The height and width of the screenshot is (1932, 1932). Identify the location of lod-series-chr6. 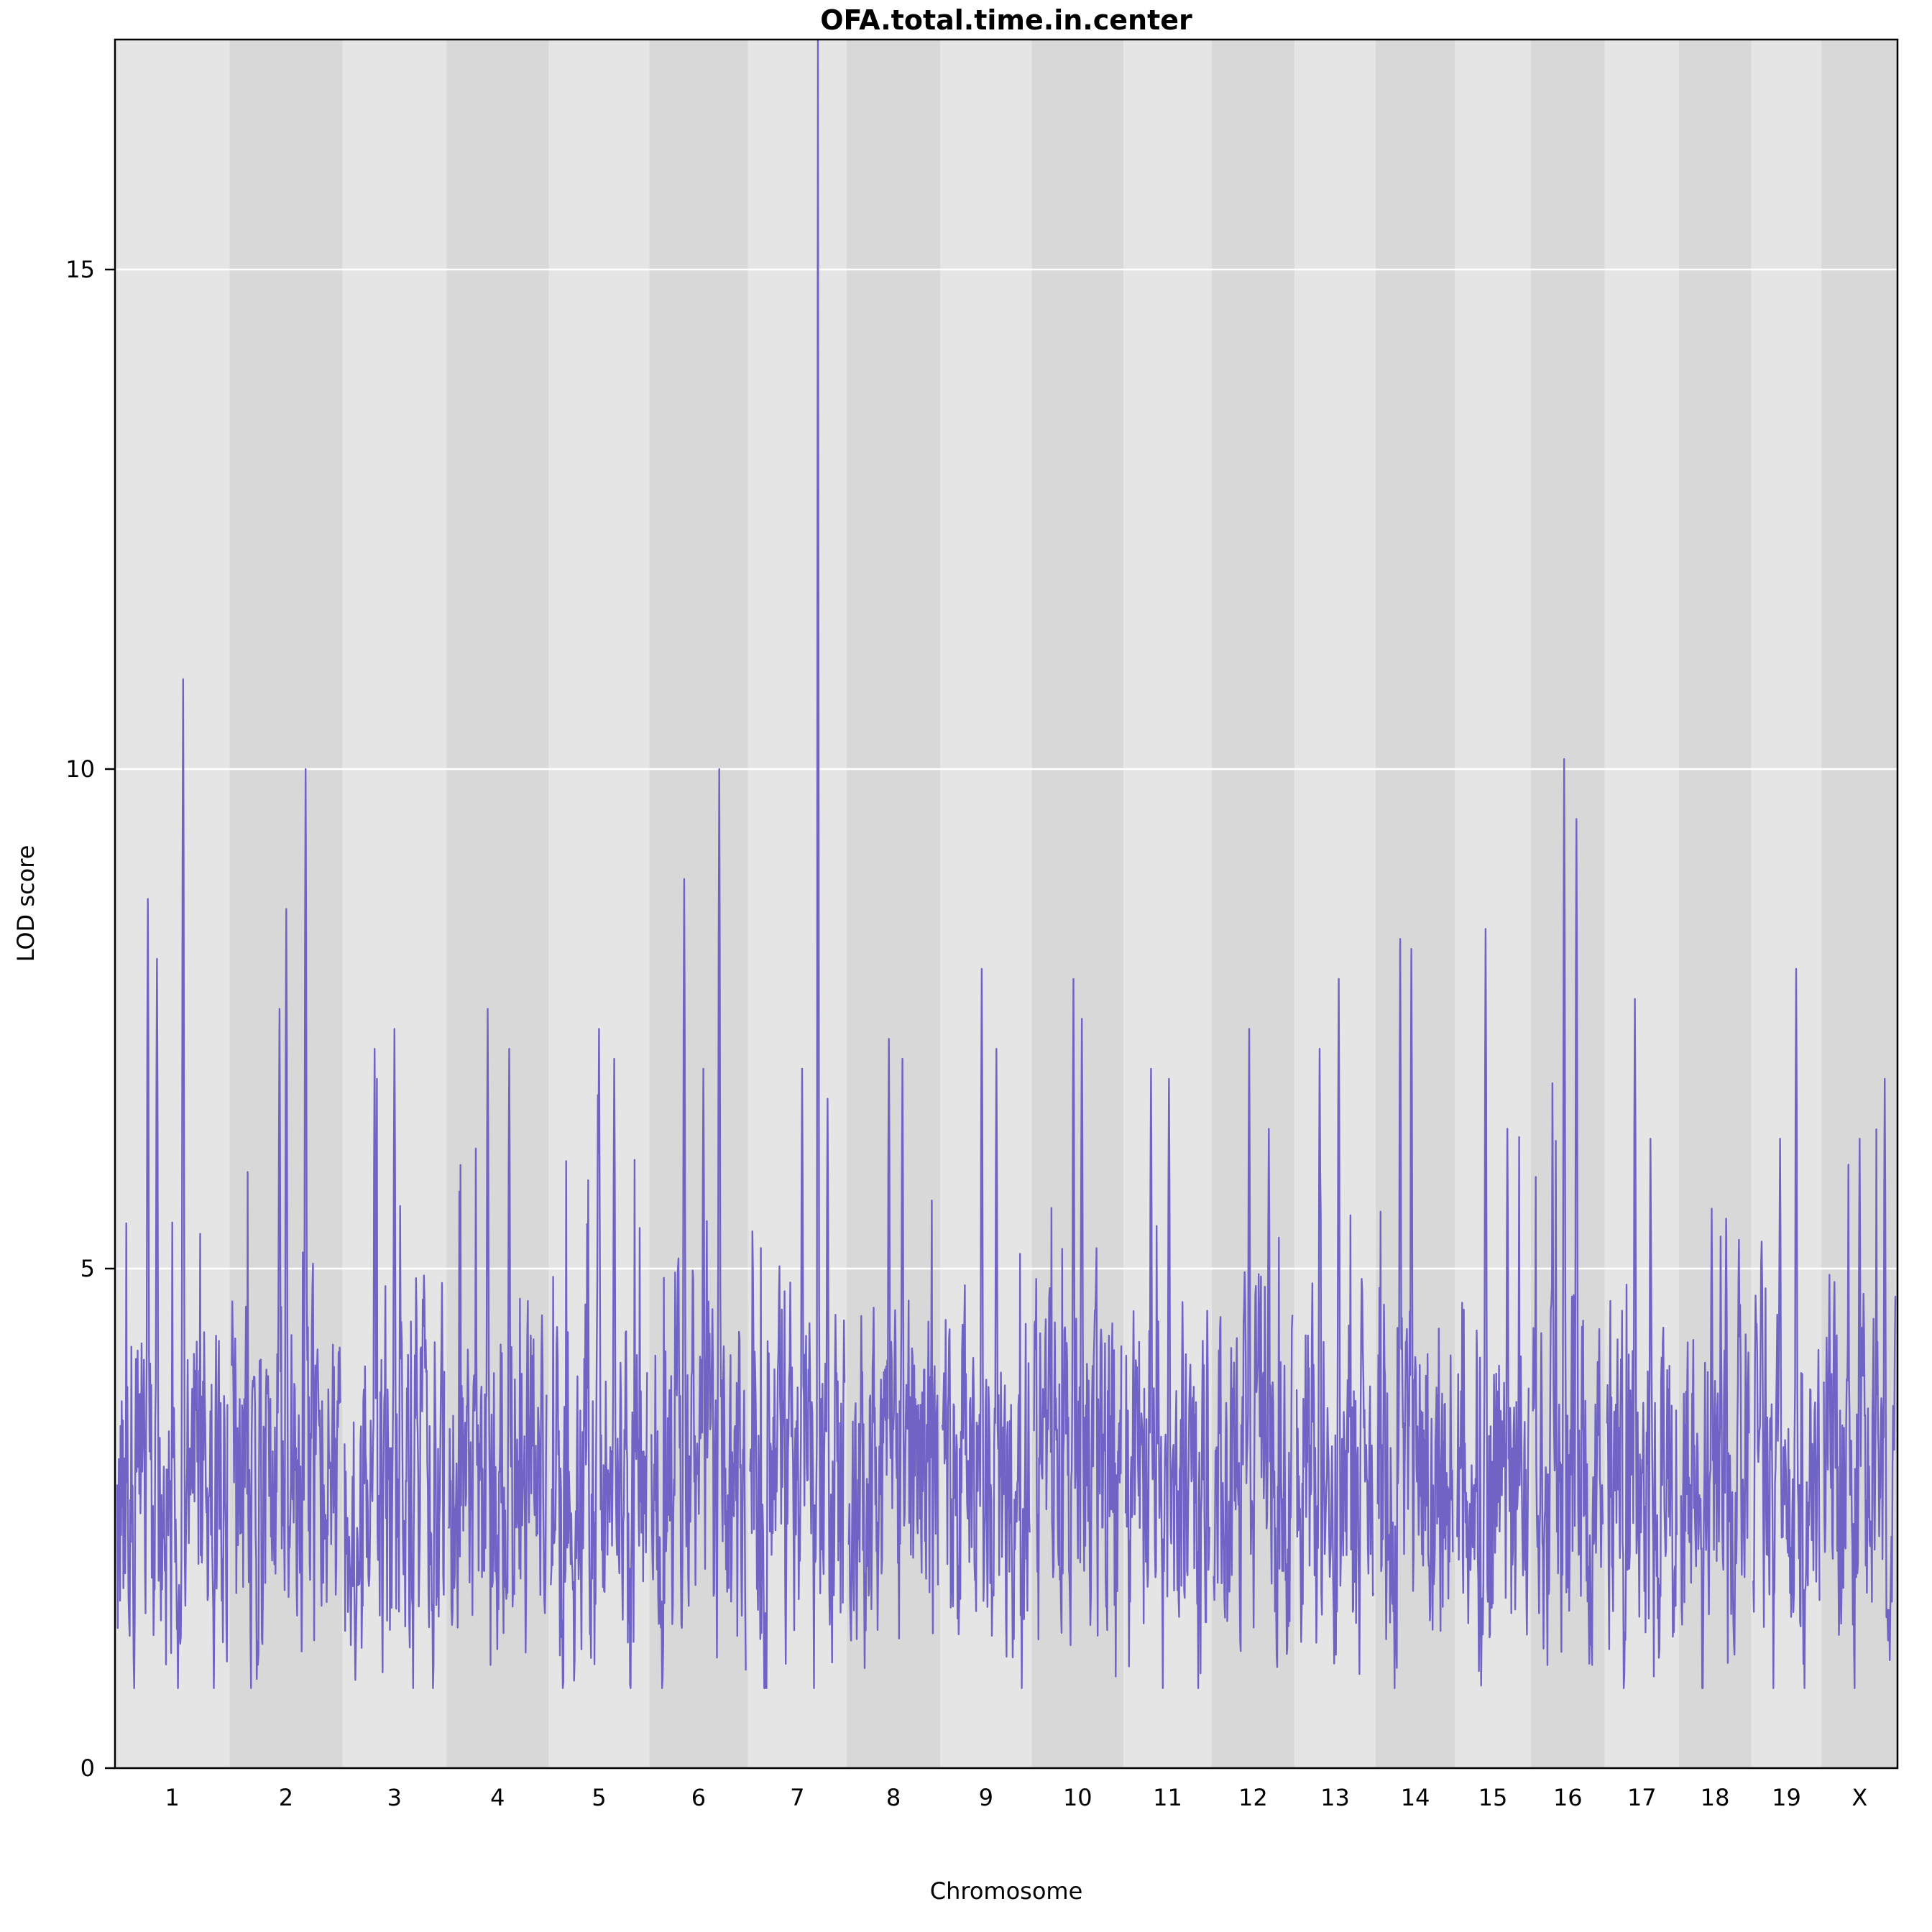
(698, 1228).